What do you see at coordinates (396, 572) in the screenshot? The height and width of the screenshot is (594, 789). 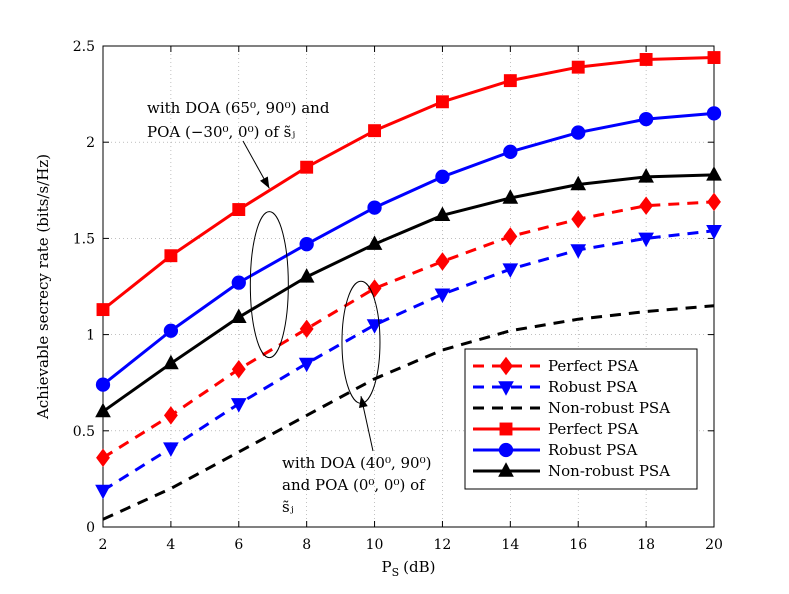 I see `x-axis-title-subscript: S` at bounding box center [396, 572].